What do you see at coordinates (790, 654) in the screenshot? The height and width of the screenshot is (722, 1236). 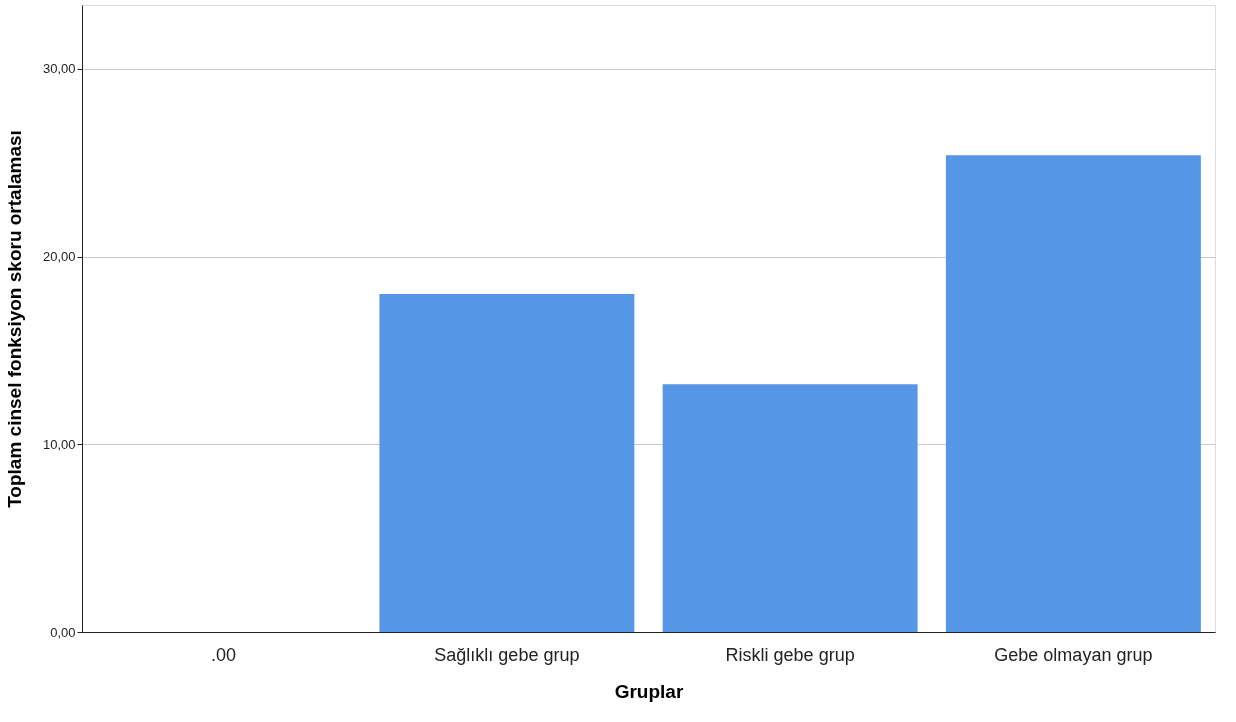 I see `x-tick-label: Riskli gebe grup` at bounding box center [790, 654].